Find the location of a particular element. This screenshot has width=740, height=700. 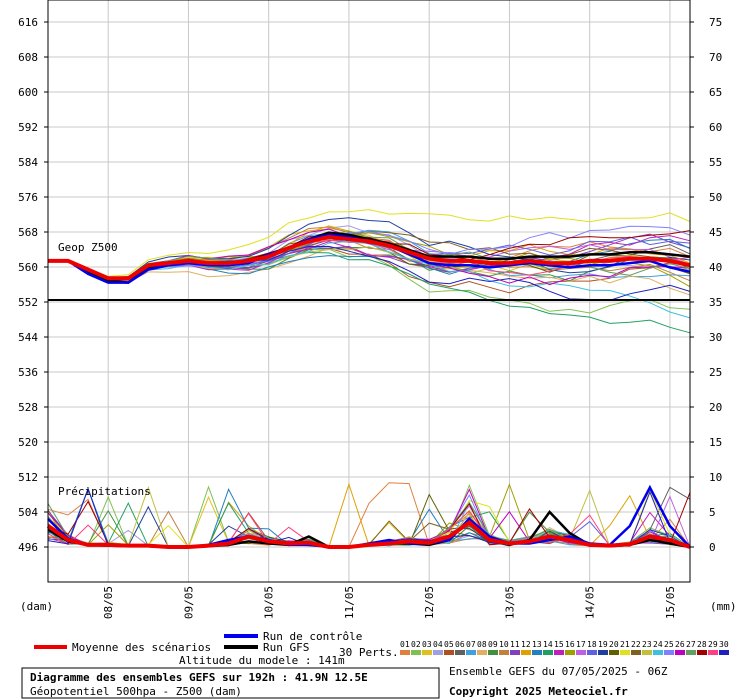

perturbation-legend-id: 28 is located at coordinates (702, 644).